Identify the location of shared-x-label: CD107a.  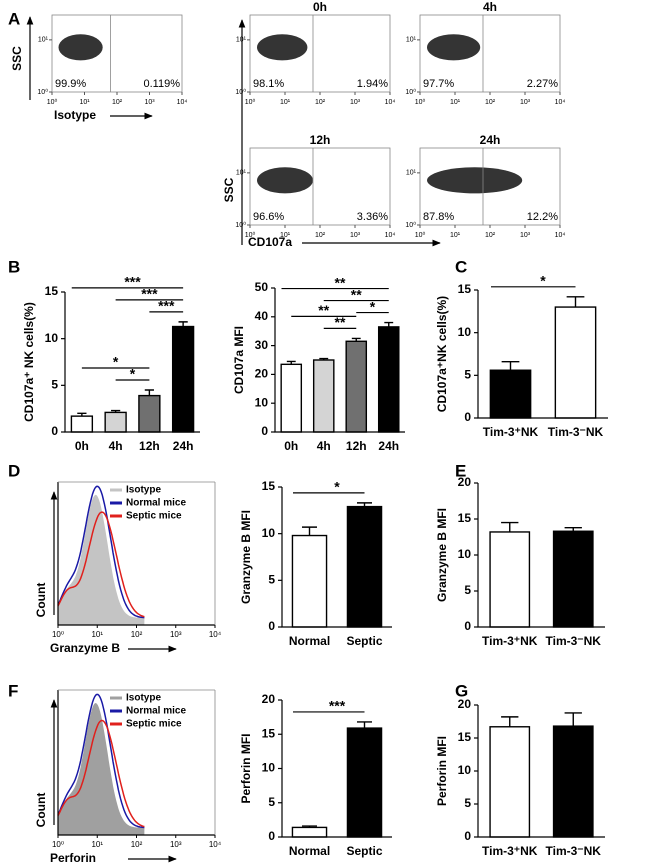
(270, 242).